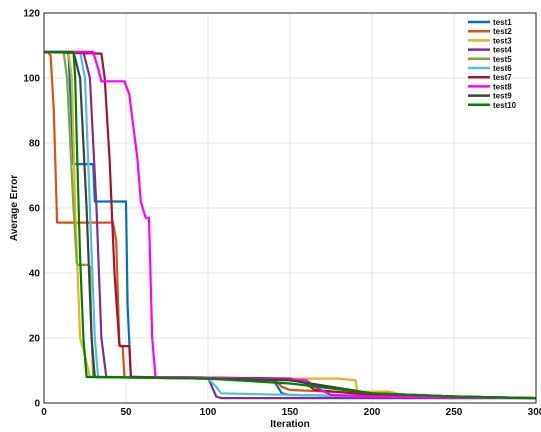  Describe the element at coordinates (44, 412) in the screenshot. I see `x-tick-label: 0` at that location.